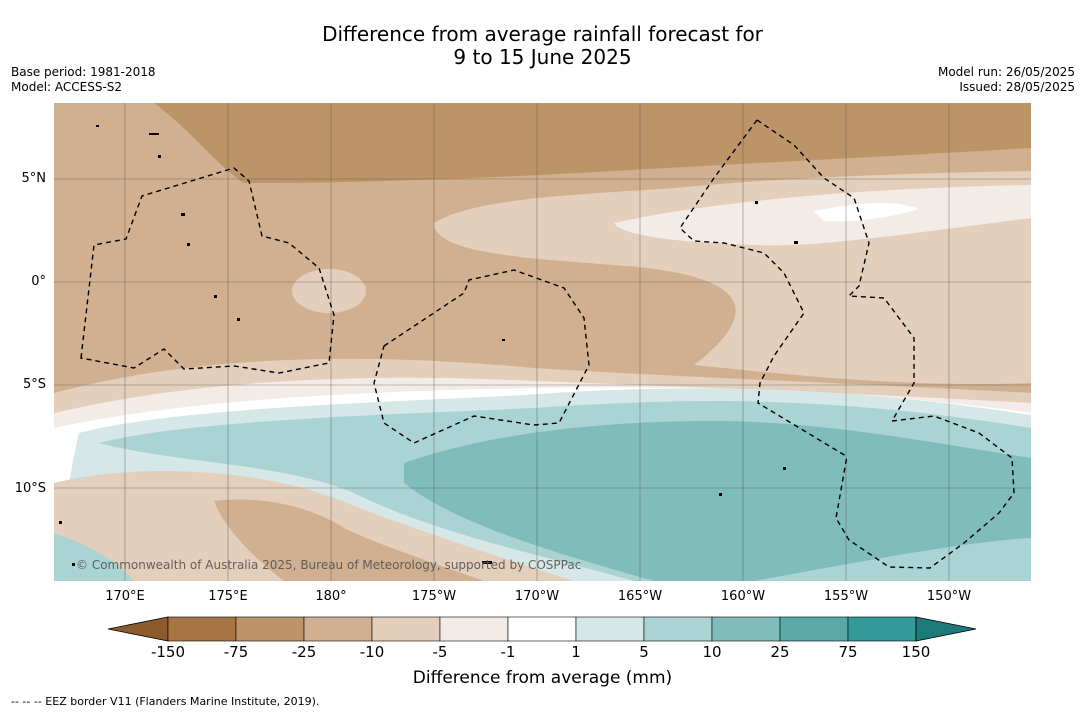  What do you see at coordinates (349, 540) in the screenshot?
I see `dry-core-south` at bounding box center [349, 540].